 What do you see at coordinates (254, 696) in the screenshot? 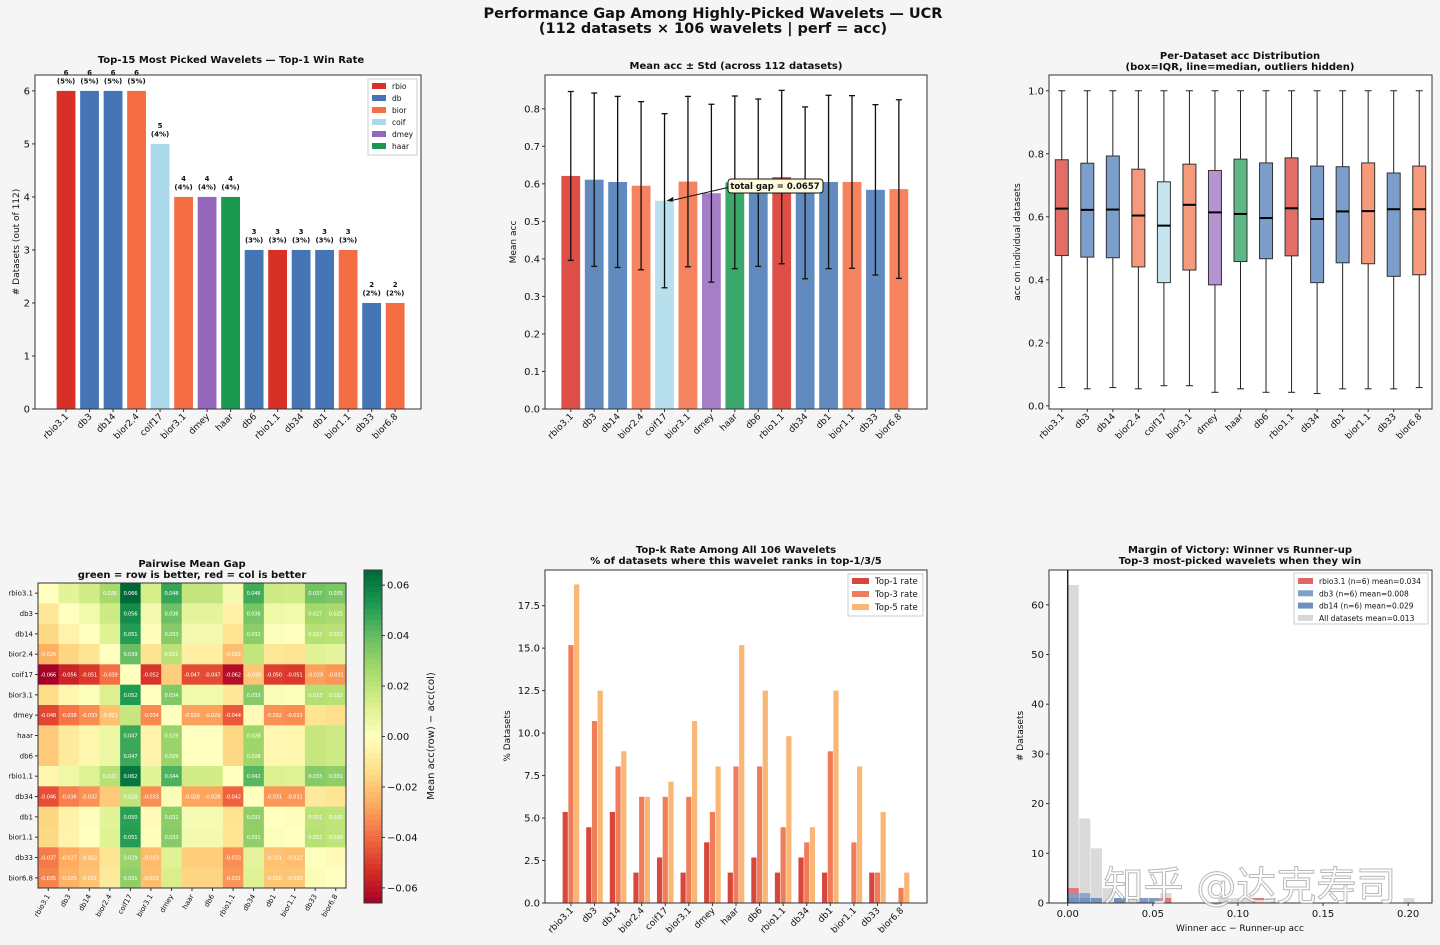
I see `heatmap-cell-label: 0.033` at bounding box center [254, 696].